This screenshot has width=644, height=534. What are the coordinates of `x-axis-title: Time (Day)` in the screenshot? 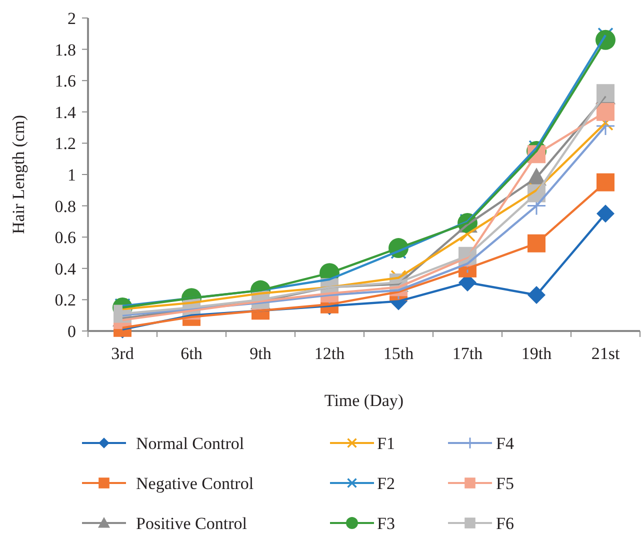 It's located at (364, 400).